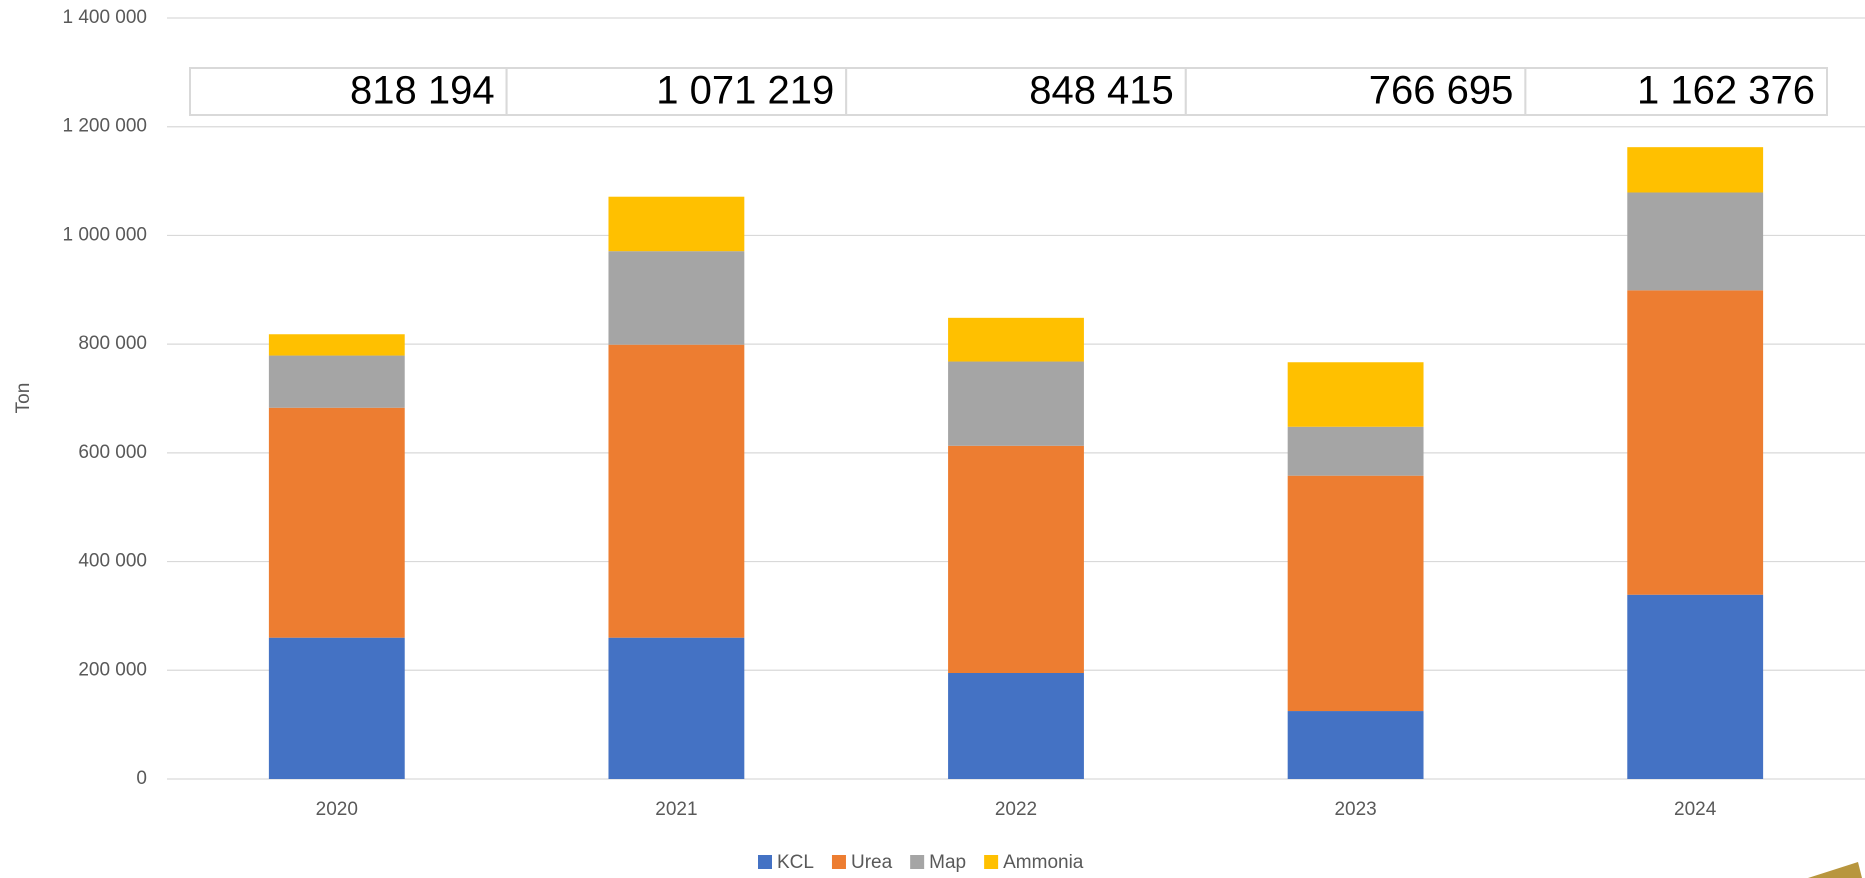  Describe the element at coordinates (1441, 91) in the screenshot. I see `total-label: 766 695` at that location.